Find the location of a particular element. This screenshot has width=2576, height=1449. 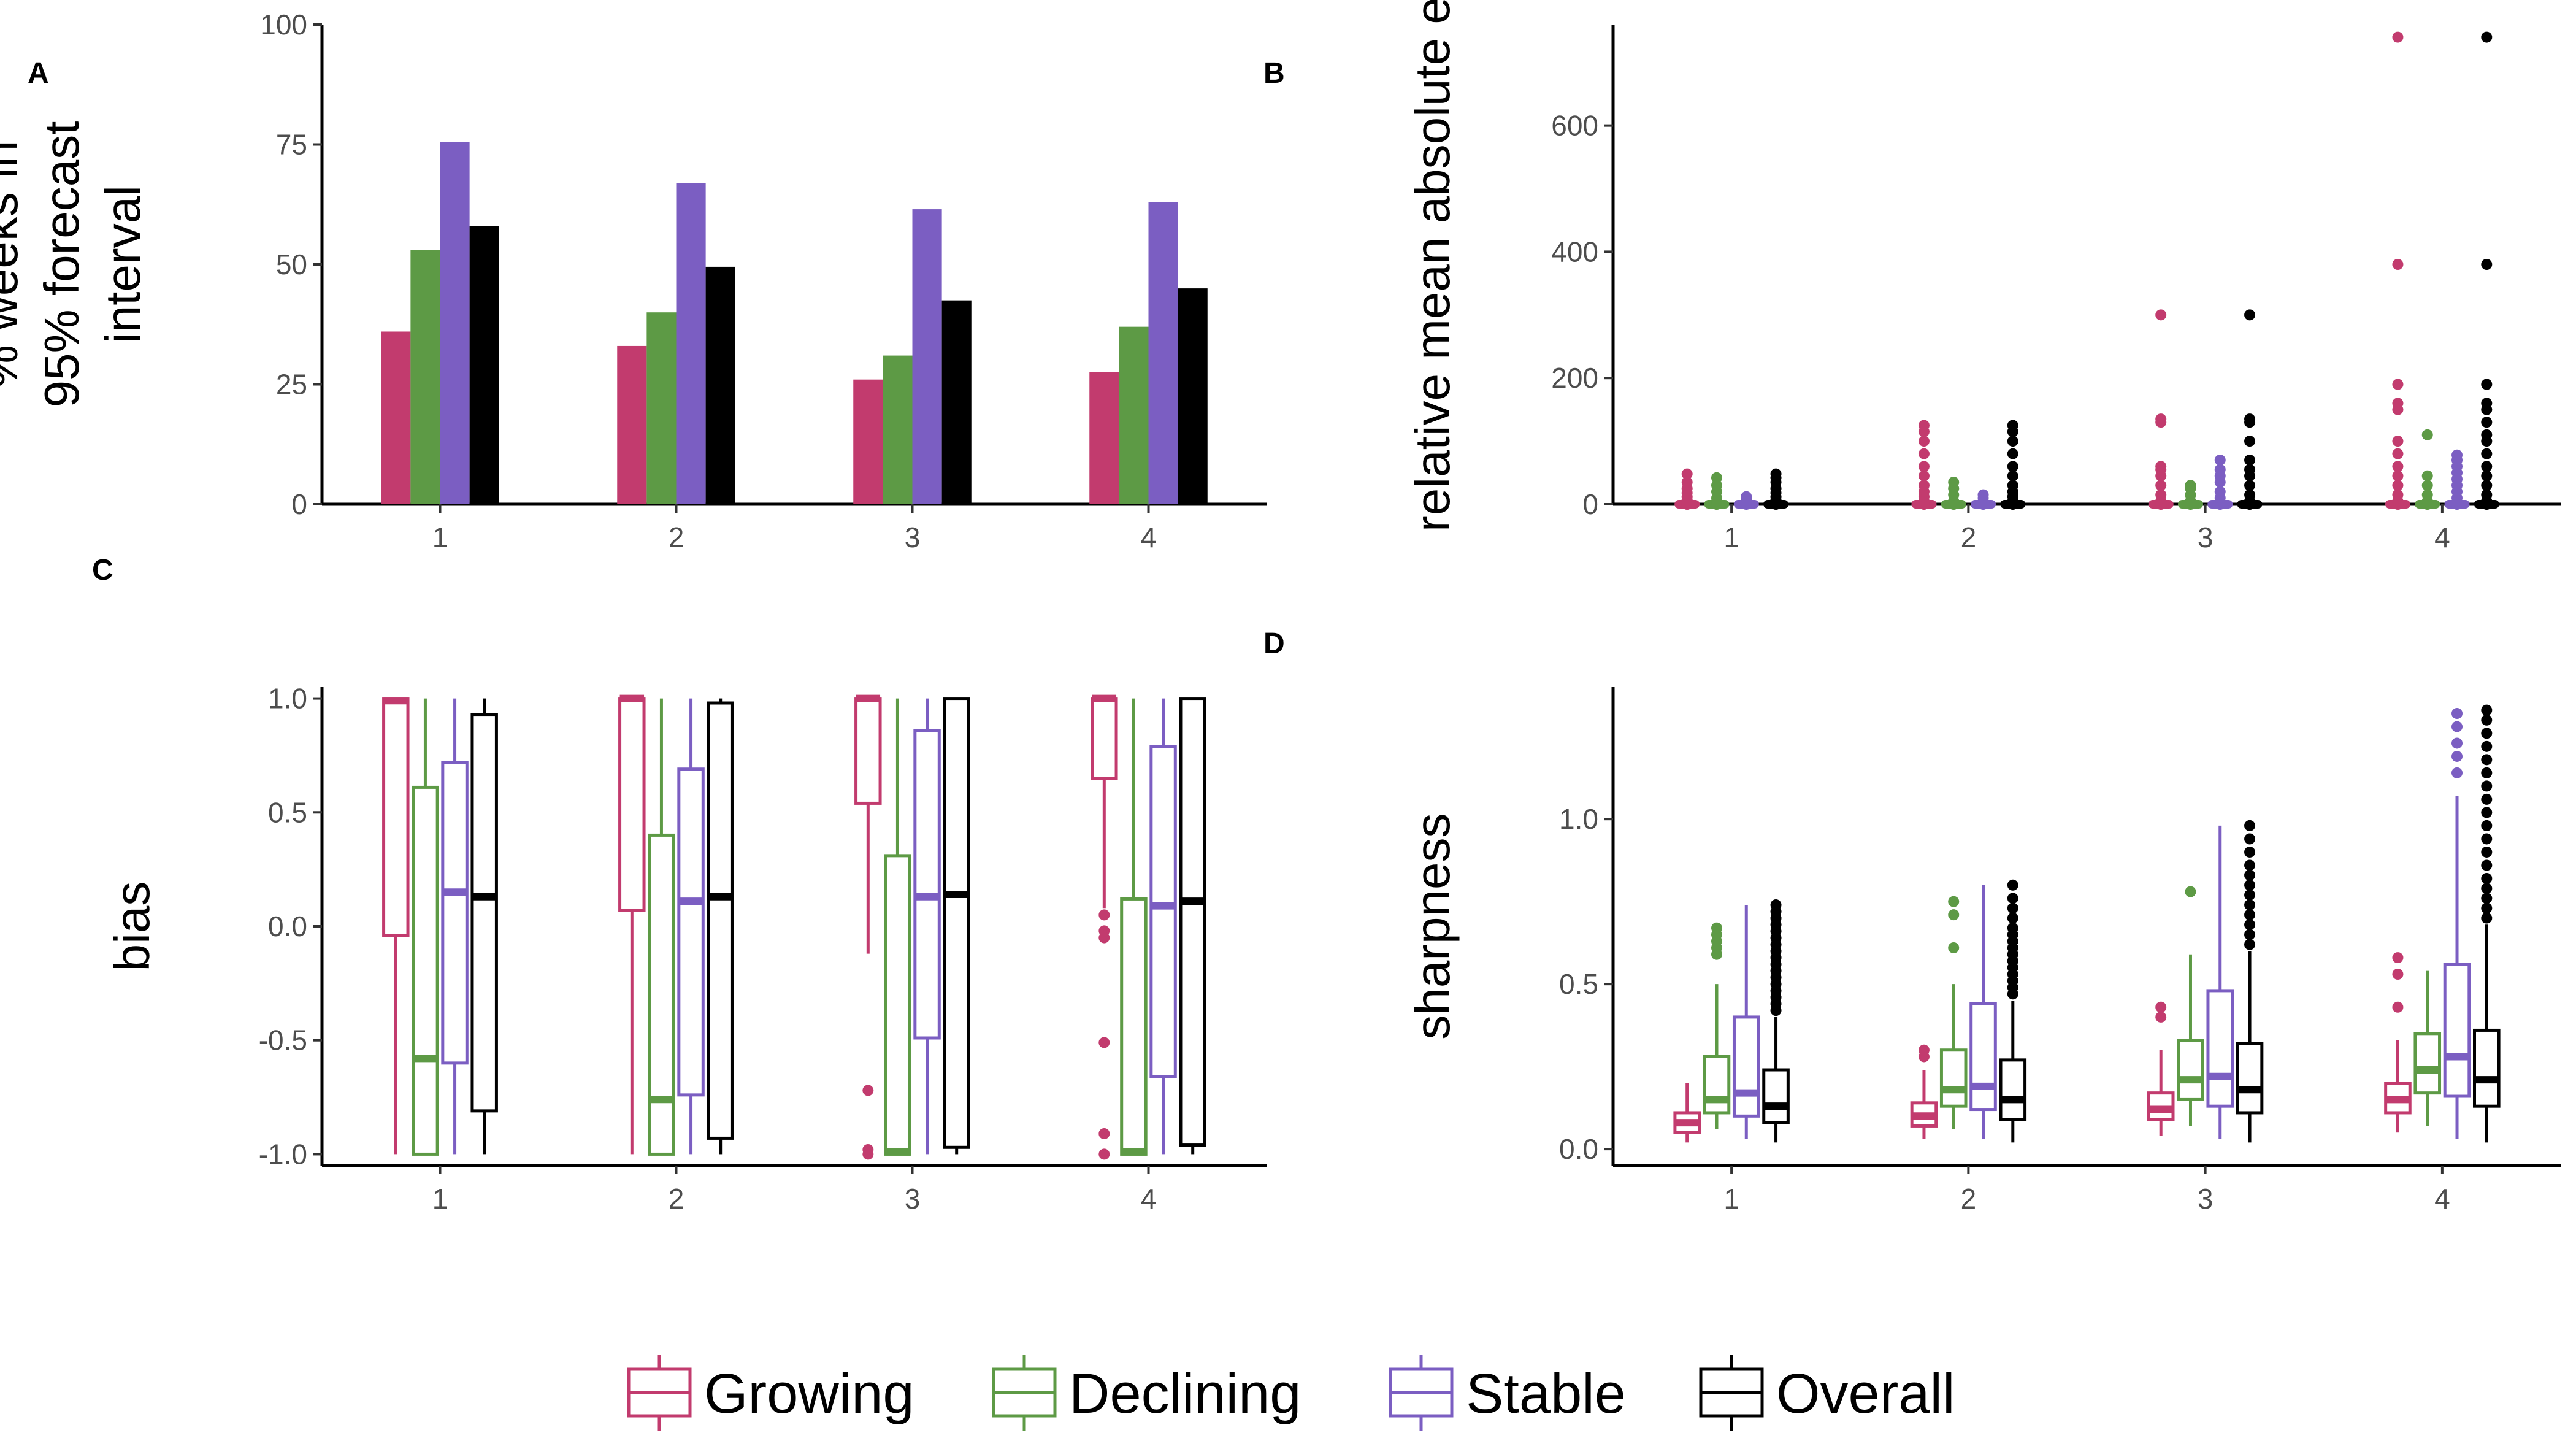

panel-label: A is located at coordinates (38, 73).